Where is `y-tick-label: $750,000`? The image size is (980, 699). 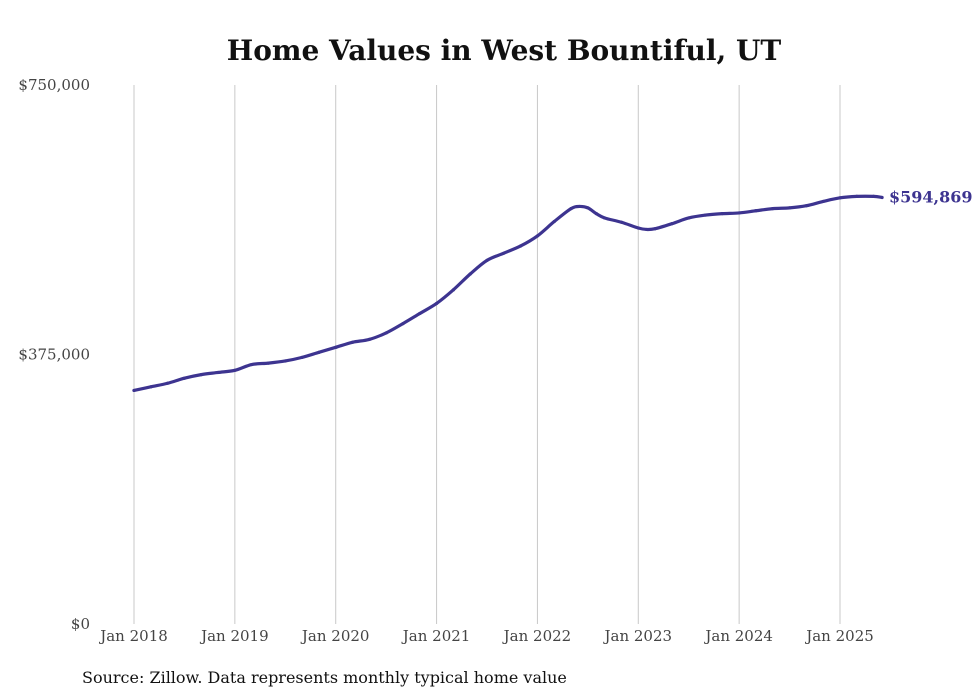 y-tick-label: $750,000 is located at coordinates (54, 85).